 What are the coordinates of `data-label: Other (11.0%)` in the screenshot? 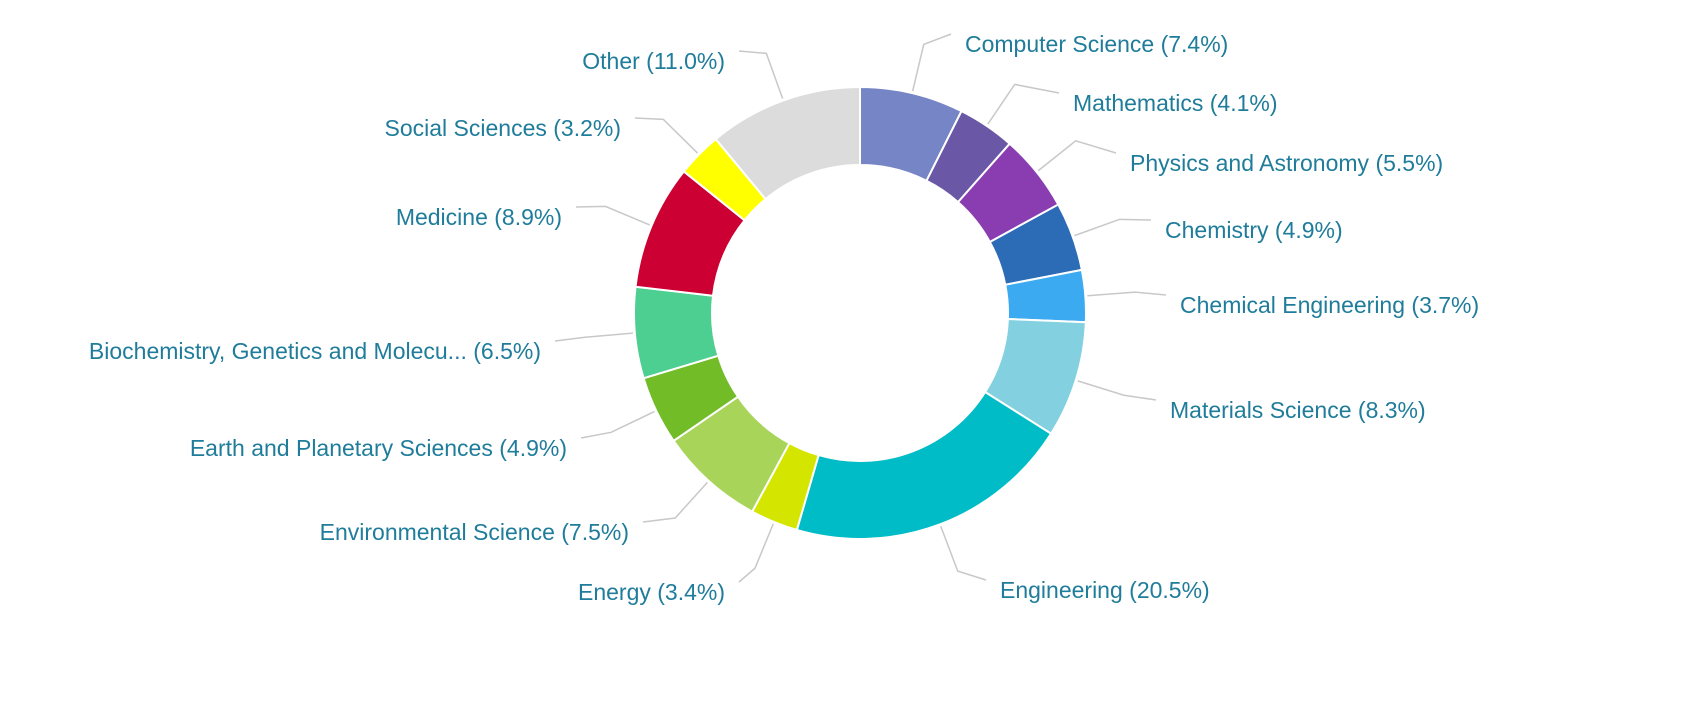 It's located at (653, 61).